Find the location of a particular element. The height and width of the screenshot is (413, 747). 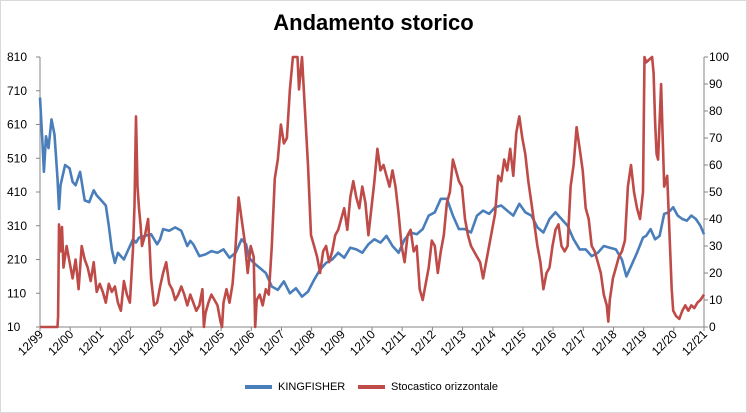

y-left-tick-label: 510 is located at coordinates (17, 158).